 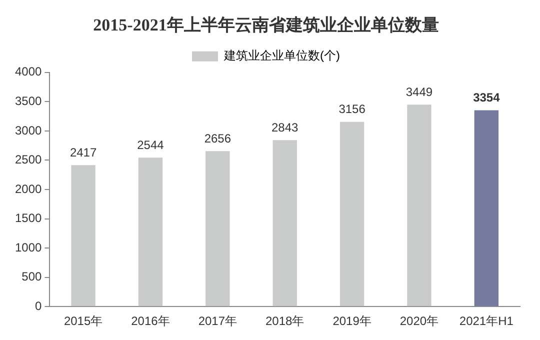 I want to click on x-tick-label: 2016年, so click(x=150, y=321).